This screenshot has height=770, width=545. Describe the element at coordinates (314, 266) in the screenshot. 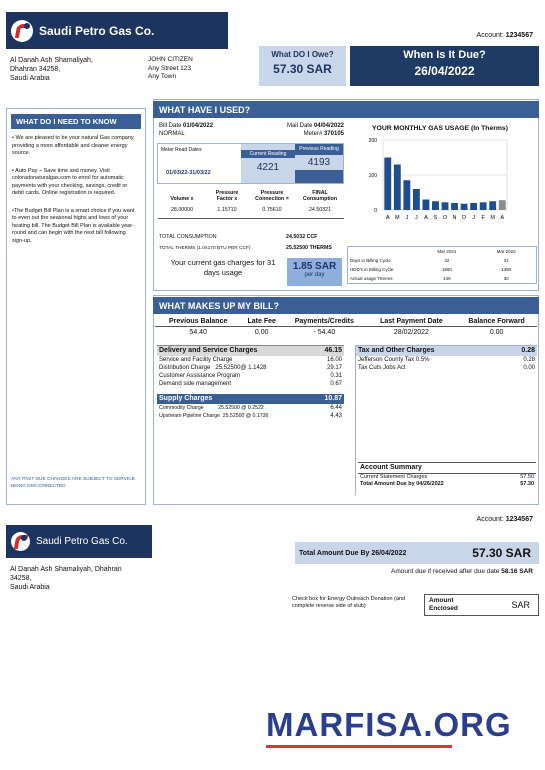

I see `daily-amount: 1.85 SAR` at that location.